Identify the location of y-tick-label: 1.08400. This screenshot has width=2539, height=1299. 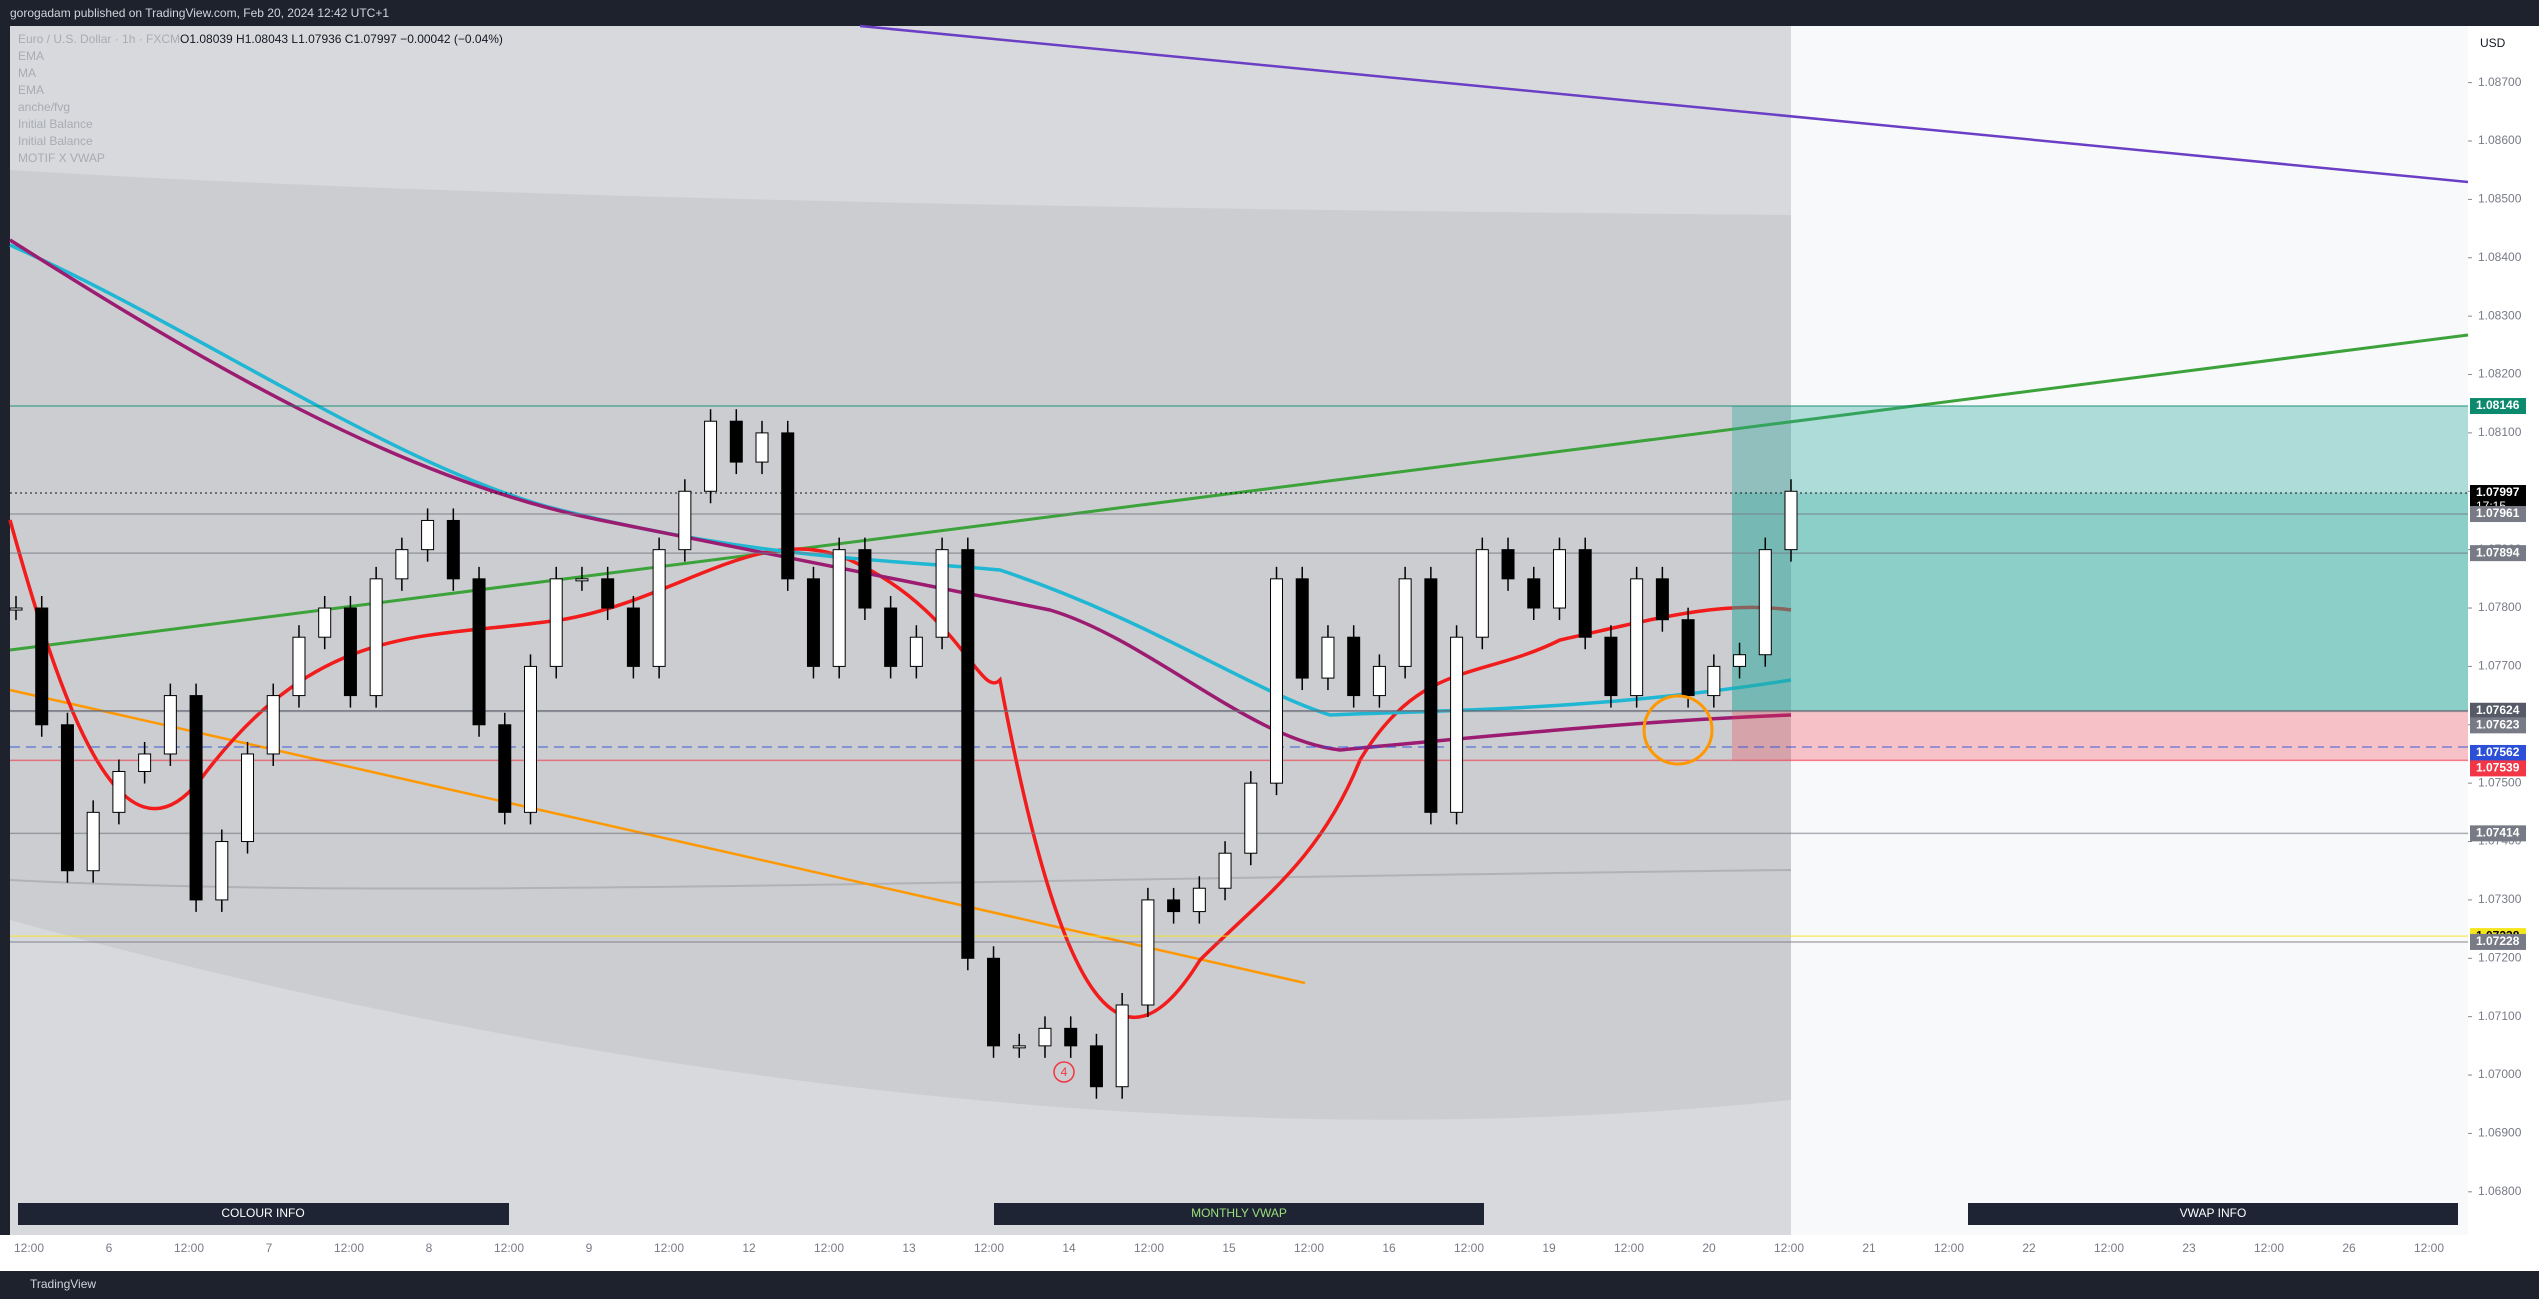
(2500, 257).